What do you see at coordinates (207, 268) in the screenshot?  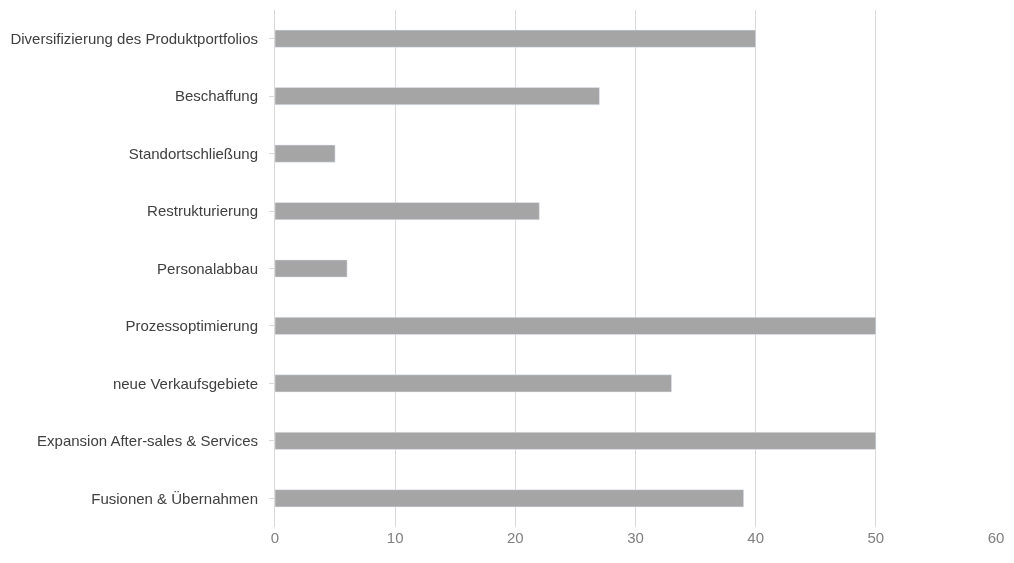 I see `y-tick-label: Personalabbau` at bounding box center [207, 268].